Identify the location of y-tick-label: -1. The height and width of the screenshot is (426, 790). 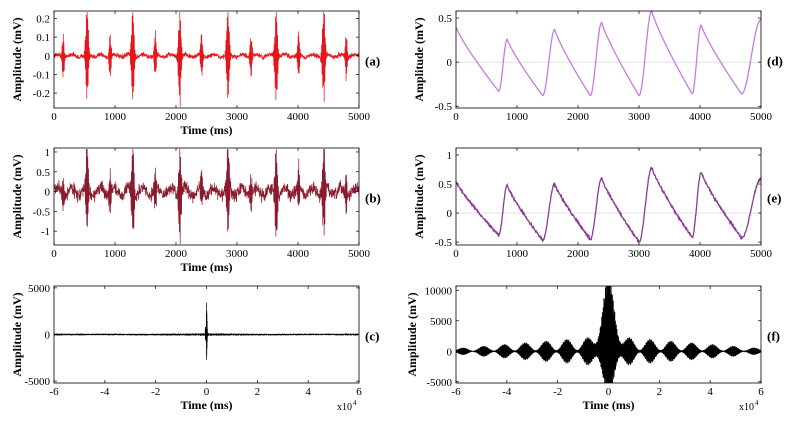
(45, 232).